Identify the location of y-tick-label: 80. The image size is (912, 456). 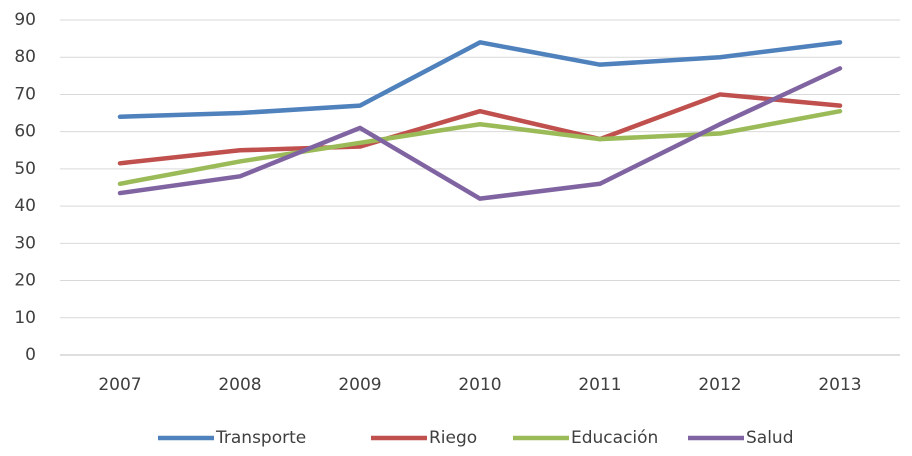
(25, 57).